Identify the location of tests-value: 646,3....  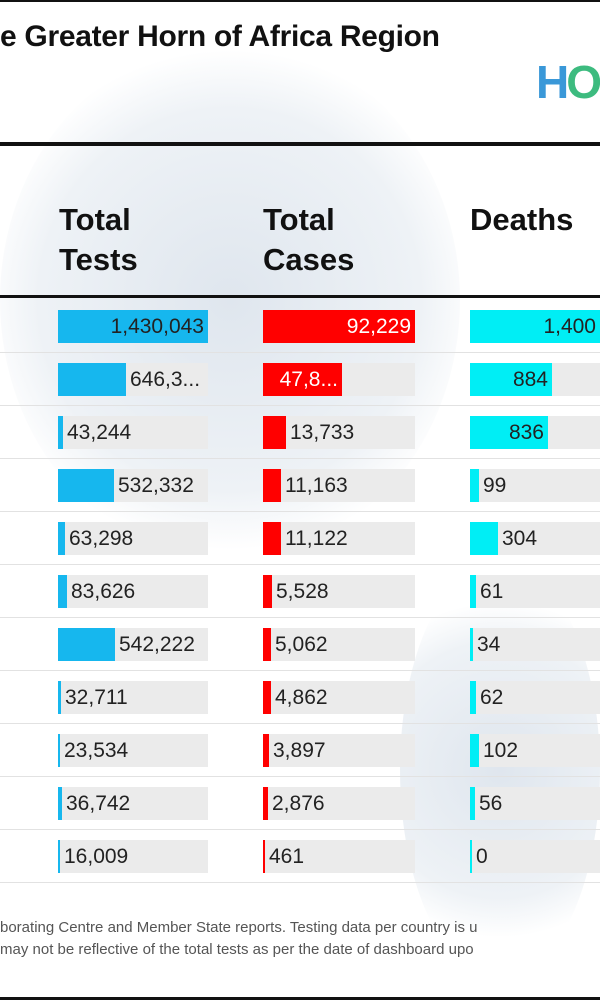
(165, 379).